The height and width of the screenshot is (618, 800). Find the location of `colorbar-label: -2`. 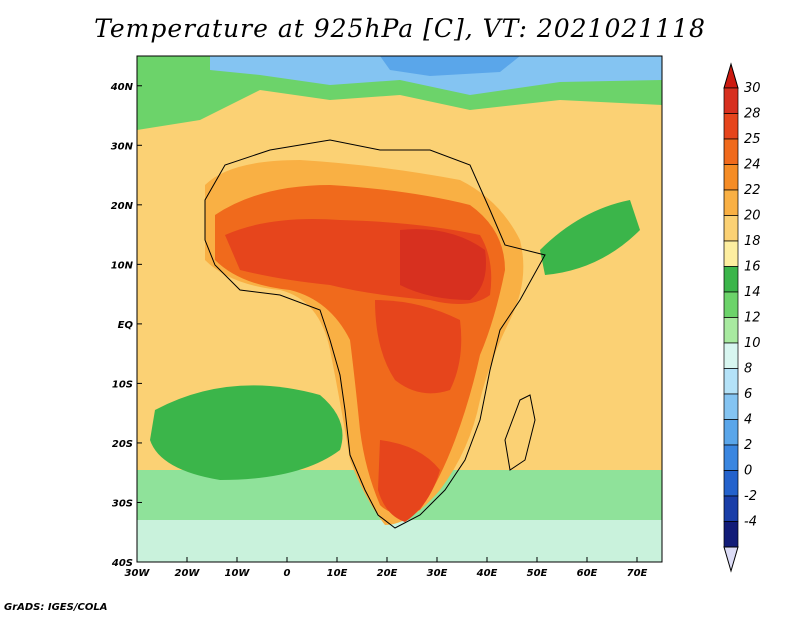

colorbar-label: -2 is located at coordinates (750, 496).